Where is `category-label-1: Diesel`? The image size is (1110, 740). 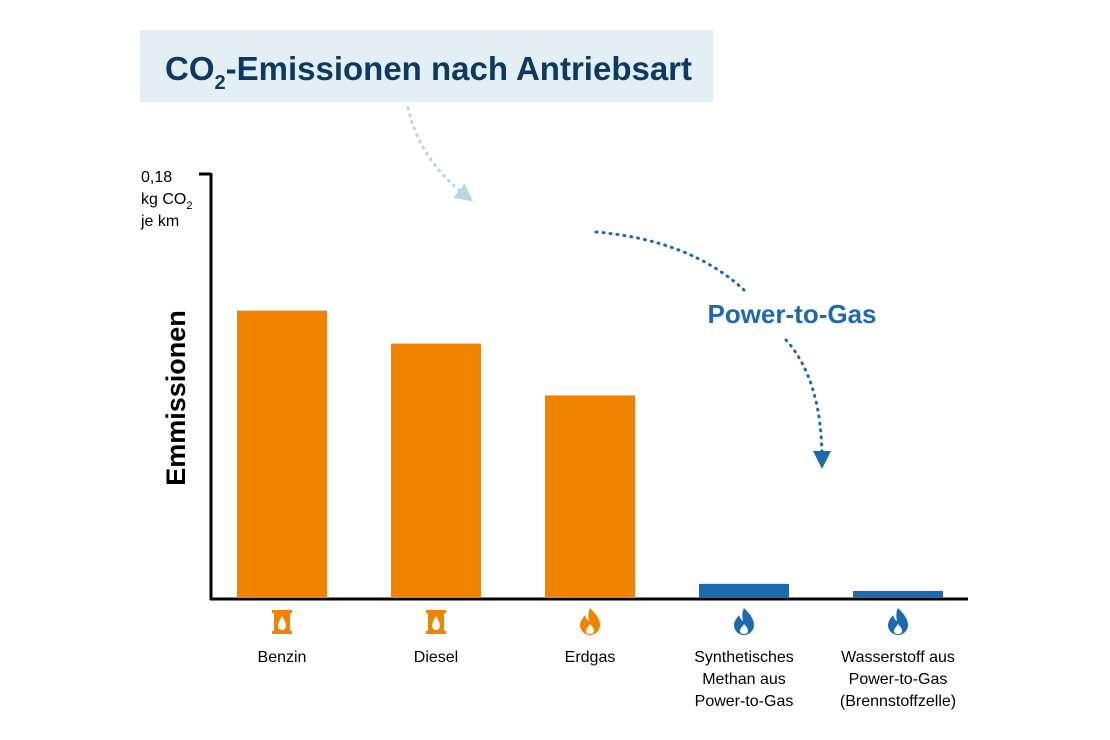 category-label-1: Diesel is located at coordinates (436, 657).